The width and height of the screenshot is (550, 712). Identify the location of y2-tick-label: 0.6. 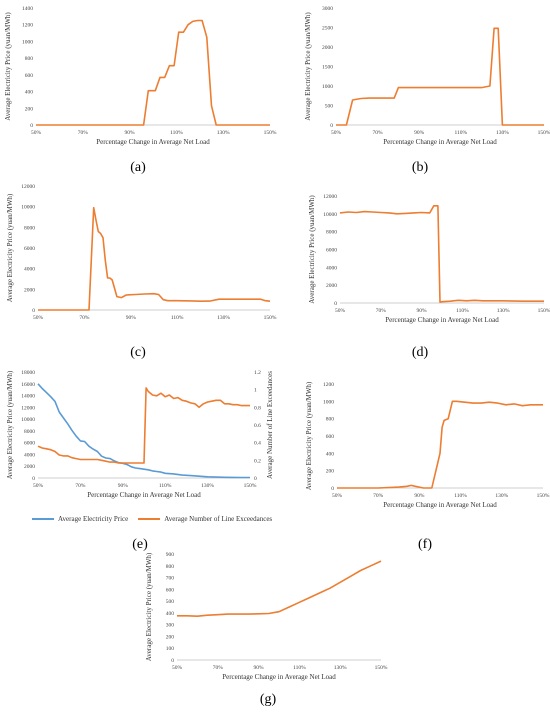
(257, 426).